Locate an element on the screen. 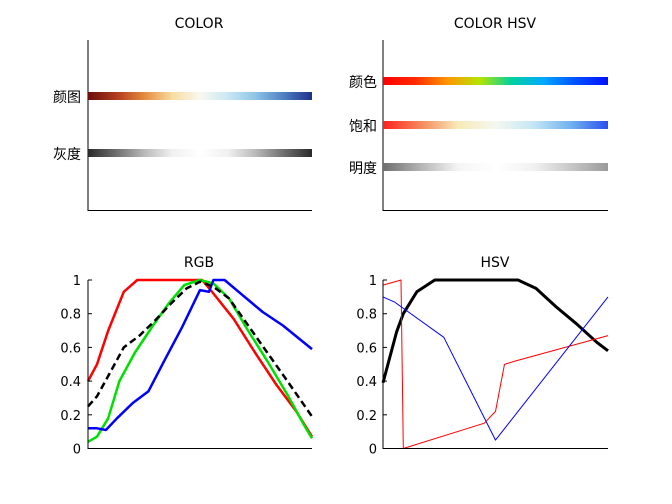 The height and width of the screenshot is (504, 672). label-value: 明度 is located at coordinates (363, 169).